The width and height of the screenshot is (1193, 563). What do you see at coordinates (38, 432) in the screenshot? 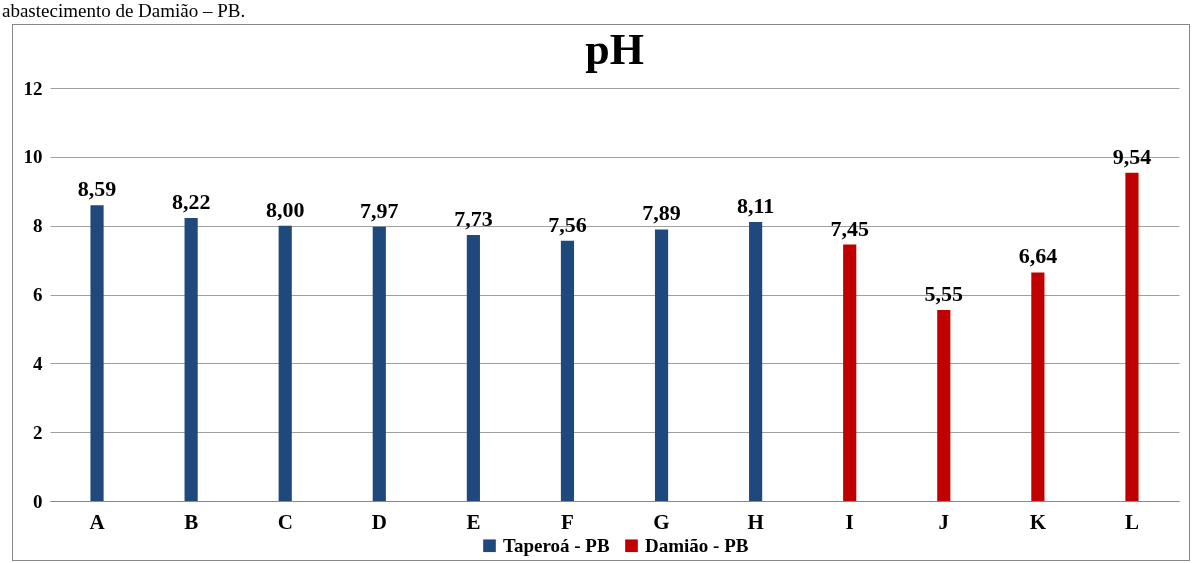
I see `y-tick-label: 2` at bounding box center [38, 432].